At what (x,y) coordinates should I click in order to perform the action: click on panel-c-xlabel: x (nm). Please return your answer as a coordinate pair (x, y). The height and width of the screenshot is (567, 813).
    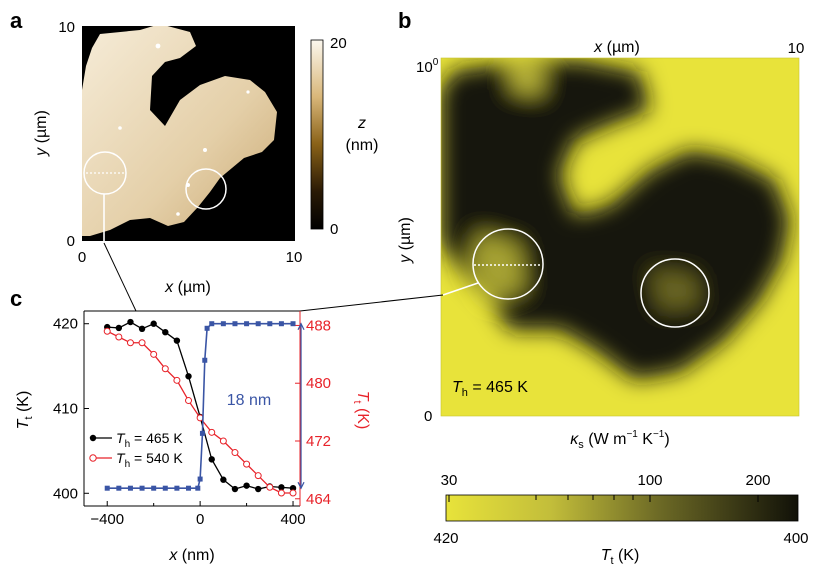
    Looking at the image, I should click on (191, 555).